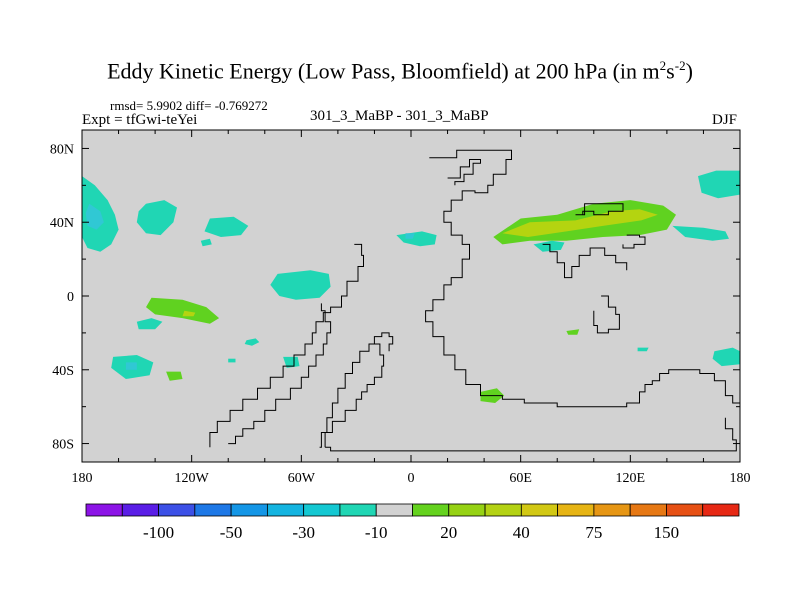 The image size is (800, 600). I want to click on x-tick-label: 0, so click(411, 478).